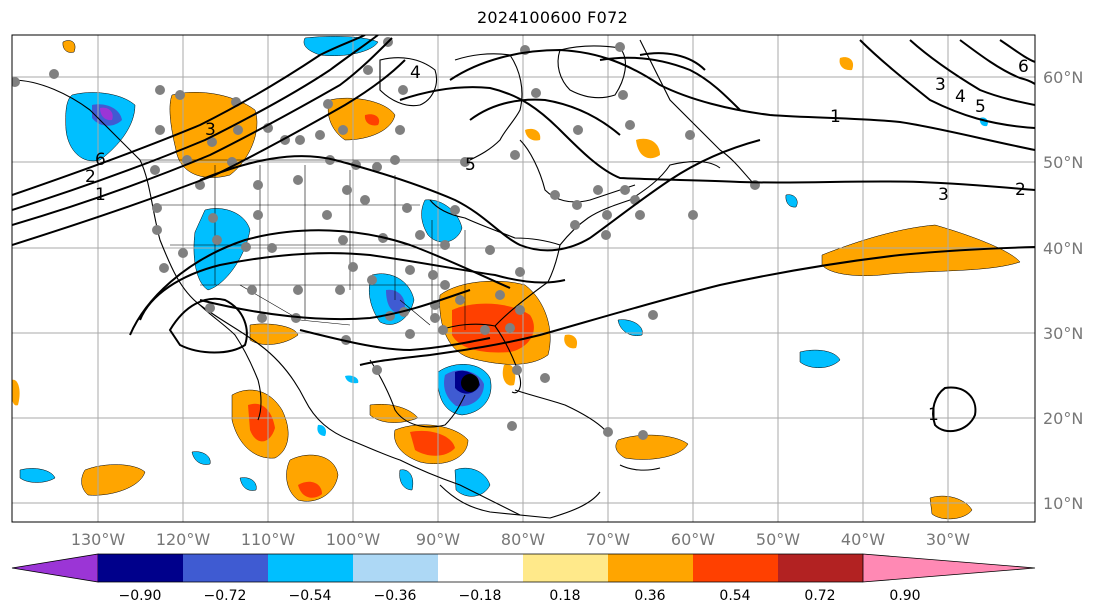 This screenshot has height=615, width=1105. Describe the element at coordinates (564, 596) in the screenshot. I see `colorbar-label: 0.18` at that location.